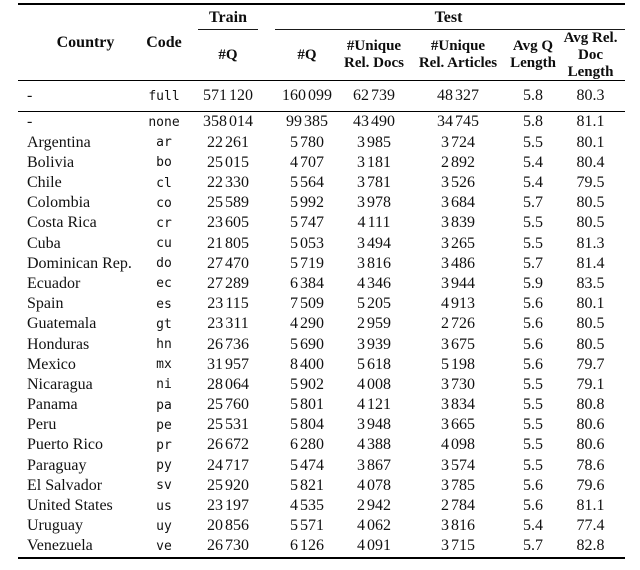 This screenshot has height=570, width=640. I want to click on train-q-cell: 25 015, so click(228, 162).